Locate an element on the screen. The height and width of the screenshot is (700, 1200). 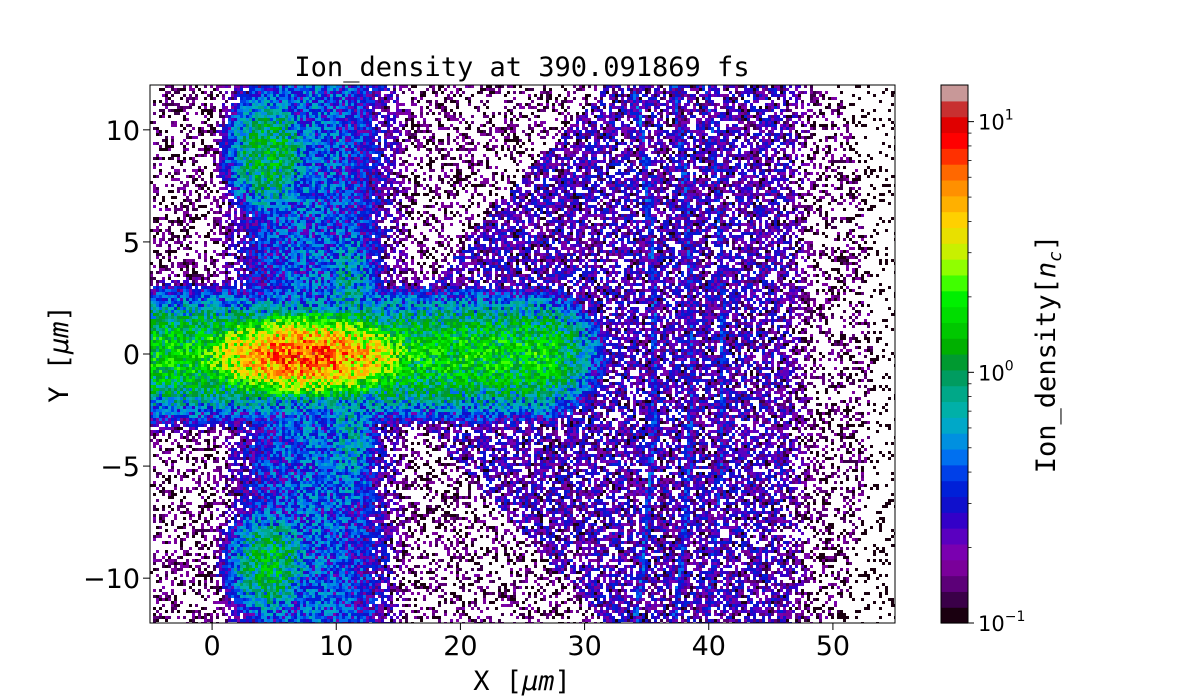
x-axis: 0 10 20 30 40 50 is located at coordinates (526, 642).